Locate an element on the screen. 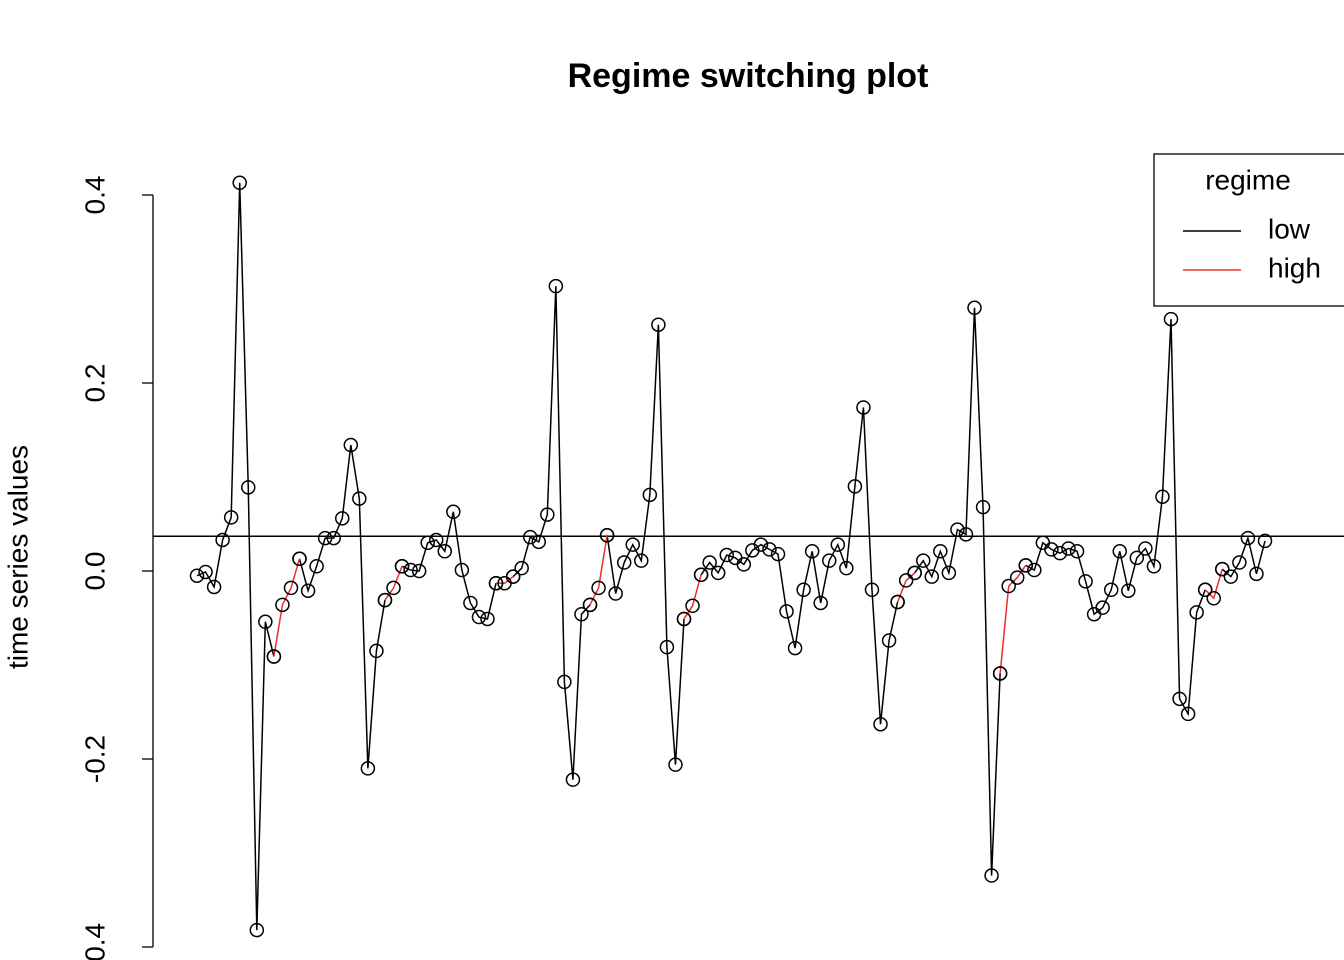 The height and width of the screenshot is (960, 1344). y-axis-label: time series values is located at coordinates (17, 557).